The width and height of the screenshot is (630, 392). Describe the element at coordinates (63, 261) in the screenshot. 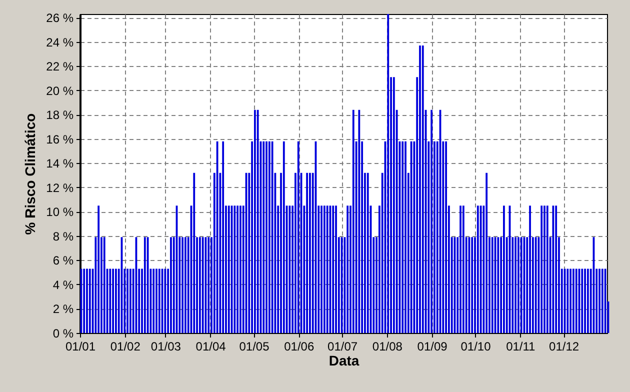

I see `y-tick-label: 6 %` at that location.